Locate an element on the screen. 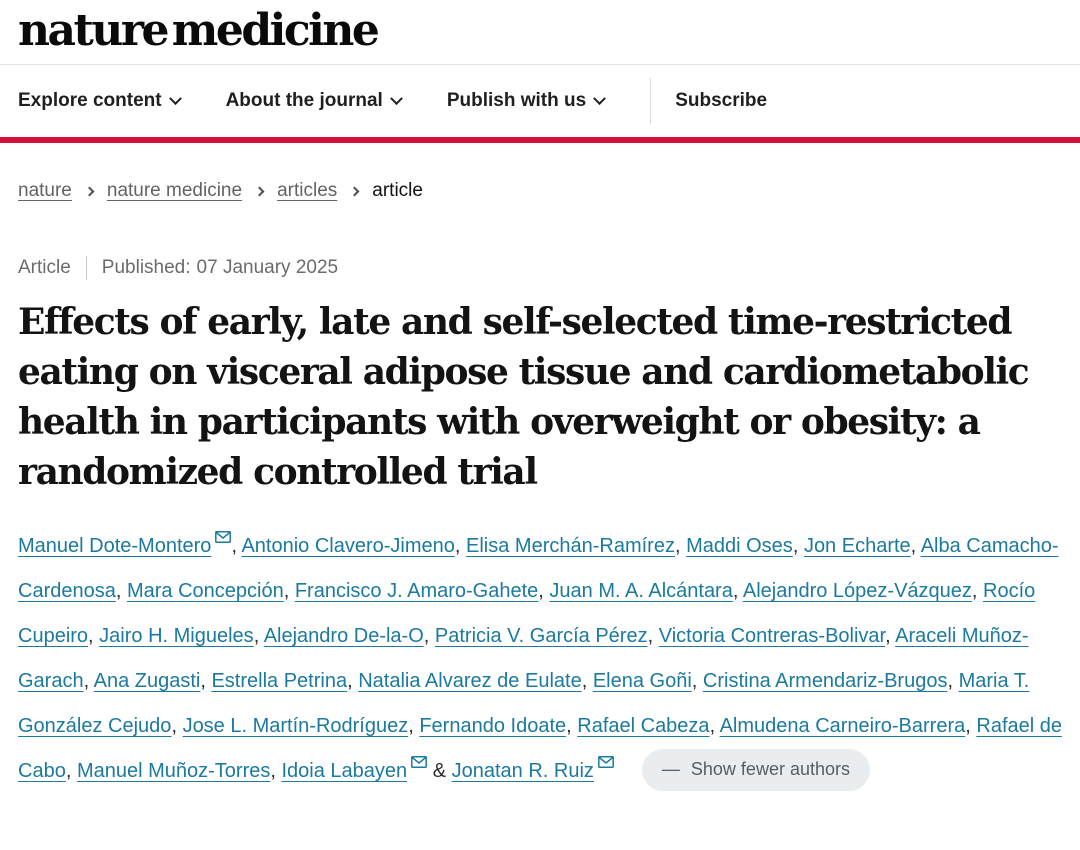 This screenshot has width=1080, height=850. nav-divider is located at coordinates (651, 101).